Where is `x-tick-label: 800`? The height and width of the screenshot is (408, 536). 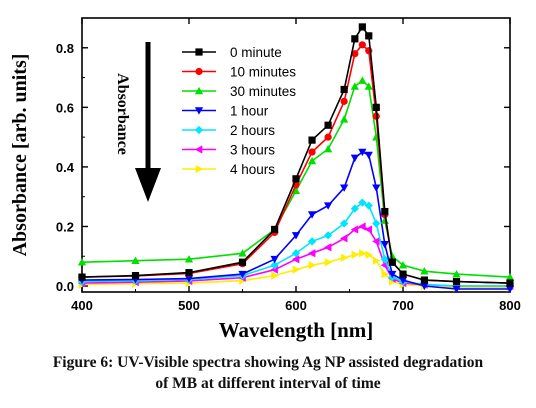
x-tick-label: 800 is located at coordinates (510, 305).